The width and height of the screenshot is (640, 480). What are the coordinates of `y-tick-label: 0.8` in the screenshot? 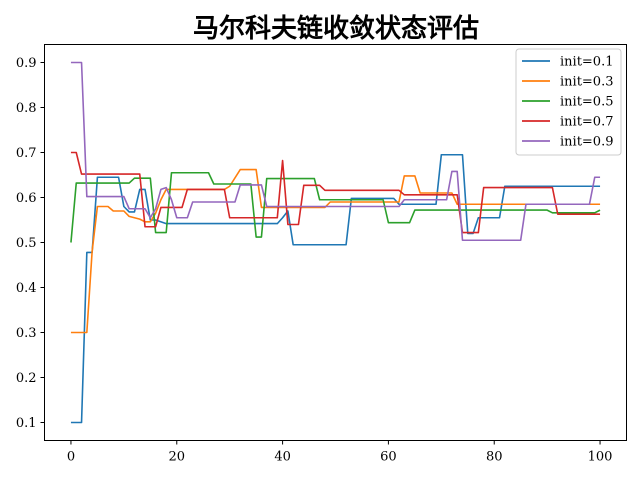 It's located at (26, 108).